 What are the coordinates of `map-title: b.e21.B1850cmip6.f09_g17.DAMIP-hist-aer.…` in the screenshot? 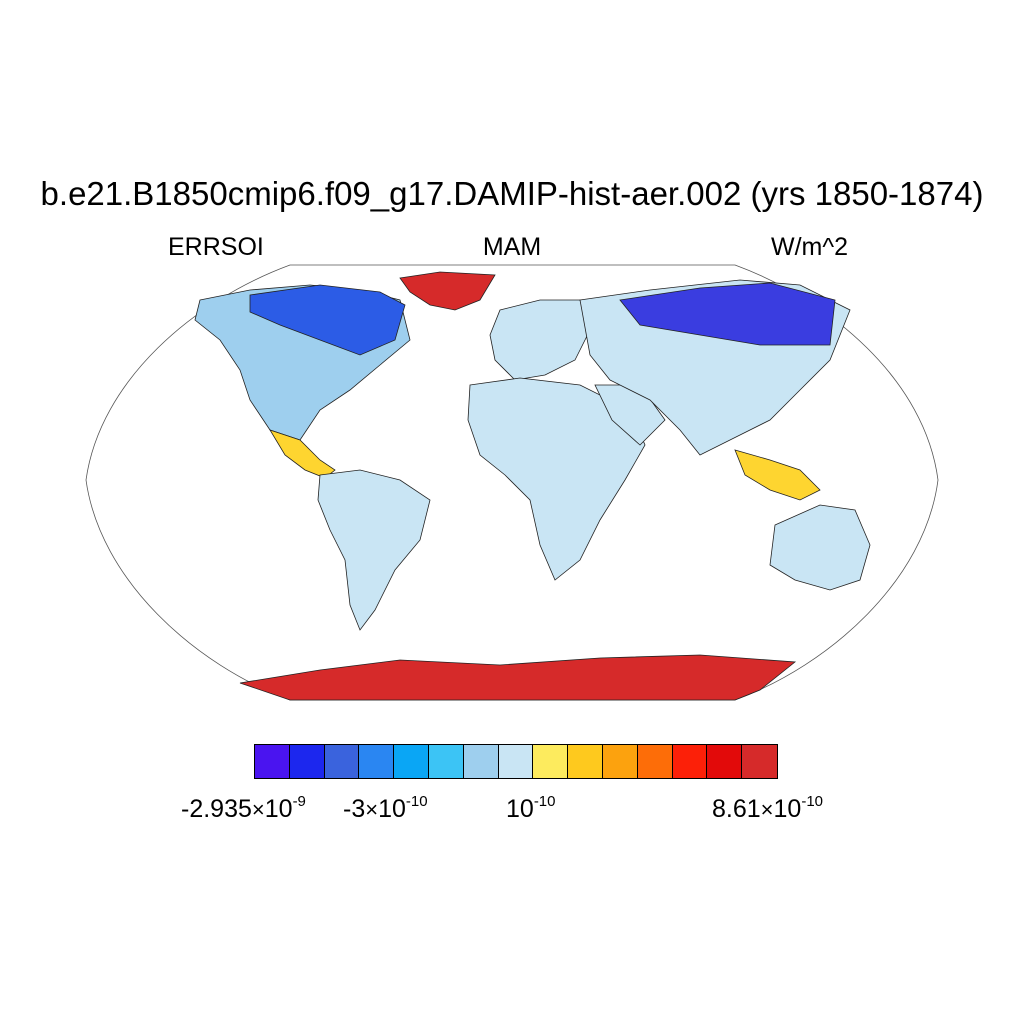 It's located at (512, 193).